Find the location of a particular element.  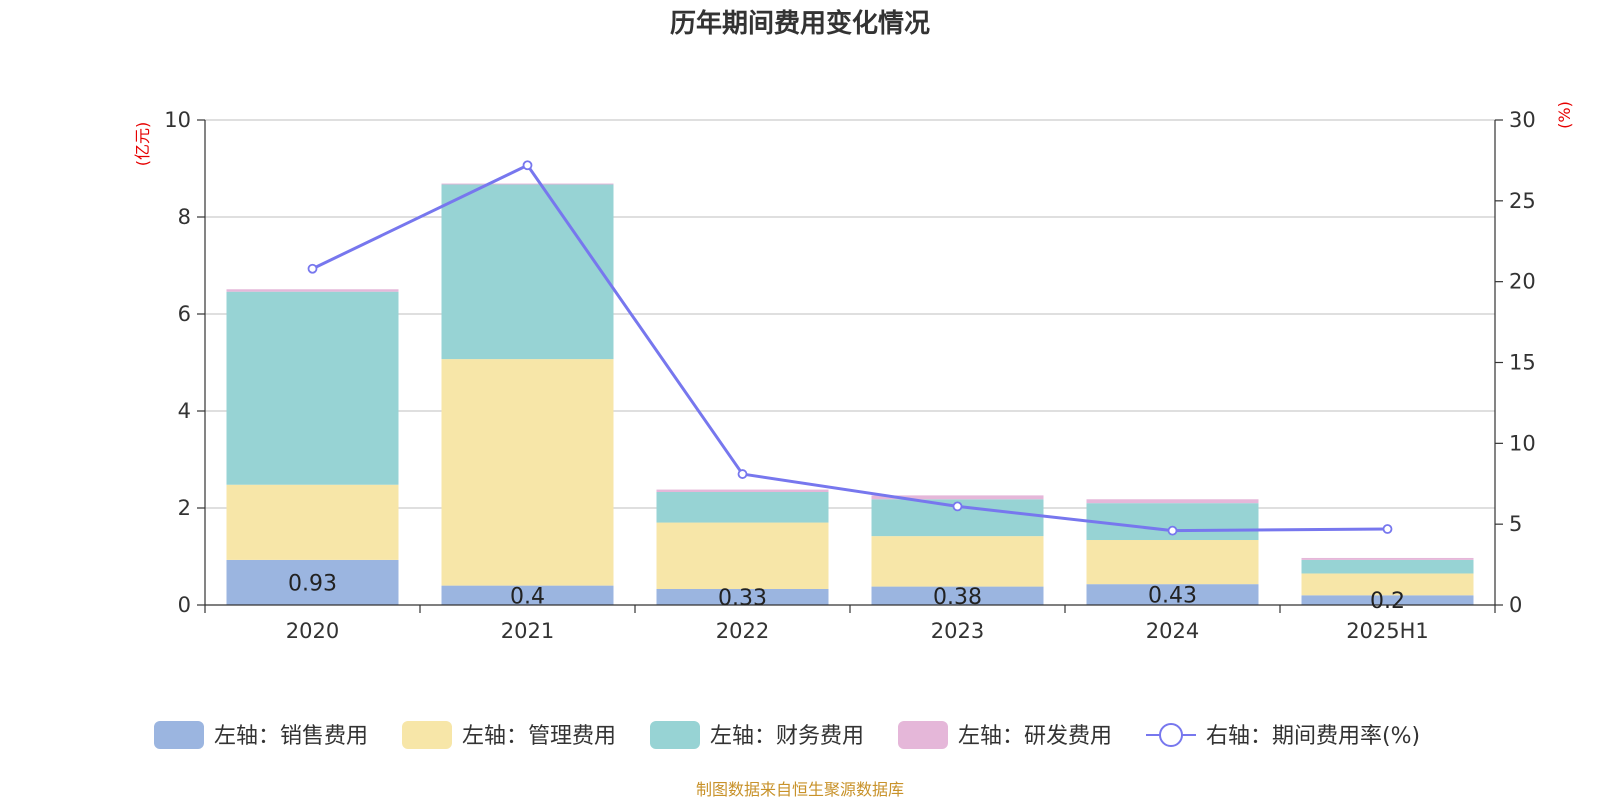

x-axis-tick-label: 2020 is located at coordinates (312, 631).